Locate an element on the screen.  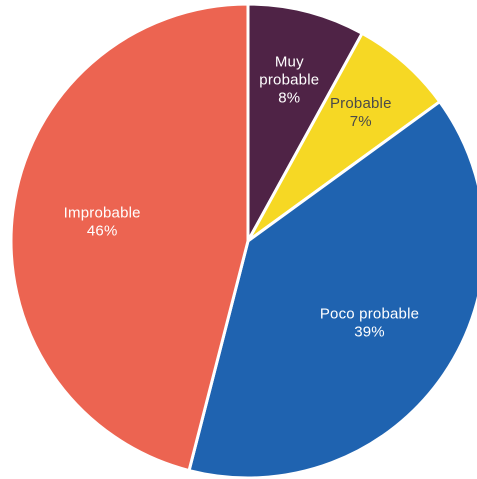
value-label: 7% is located at coordinates (361, 121).